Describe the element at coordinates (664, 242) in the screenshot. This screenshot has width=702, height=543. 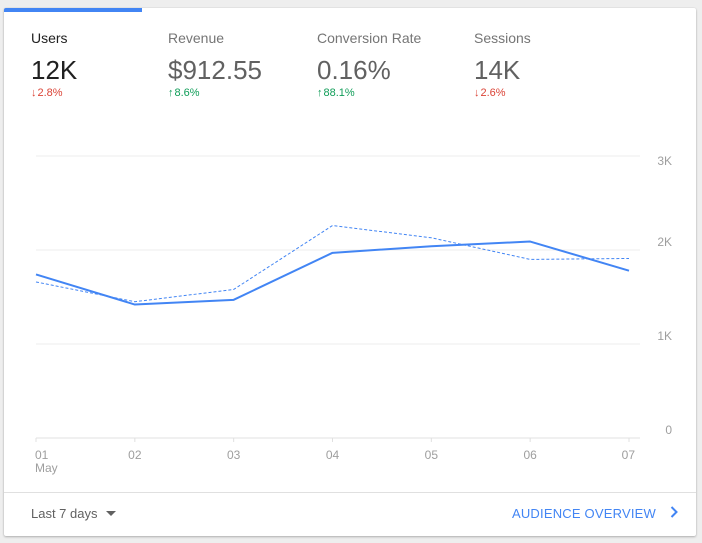
I see `y-tick-label: 2K` at that location.